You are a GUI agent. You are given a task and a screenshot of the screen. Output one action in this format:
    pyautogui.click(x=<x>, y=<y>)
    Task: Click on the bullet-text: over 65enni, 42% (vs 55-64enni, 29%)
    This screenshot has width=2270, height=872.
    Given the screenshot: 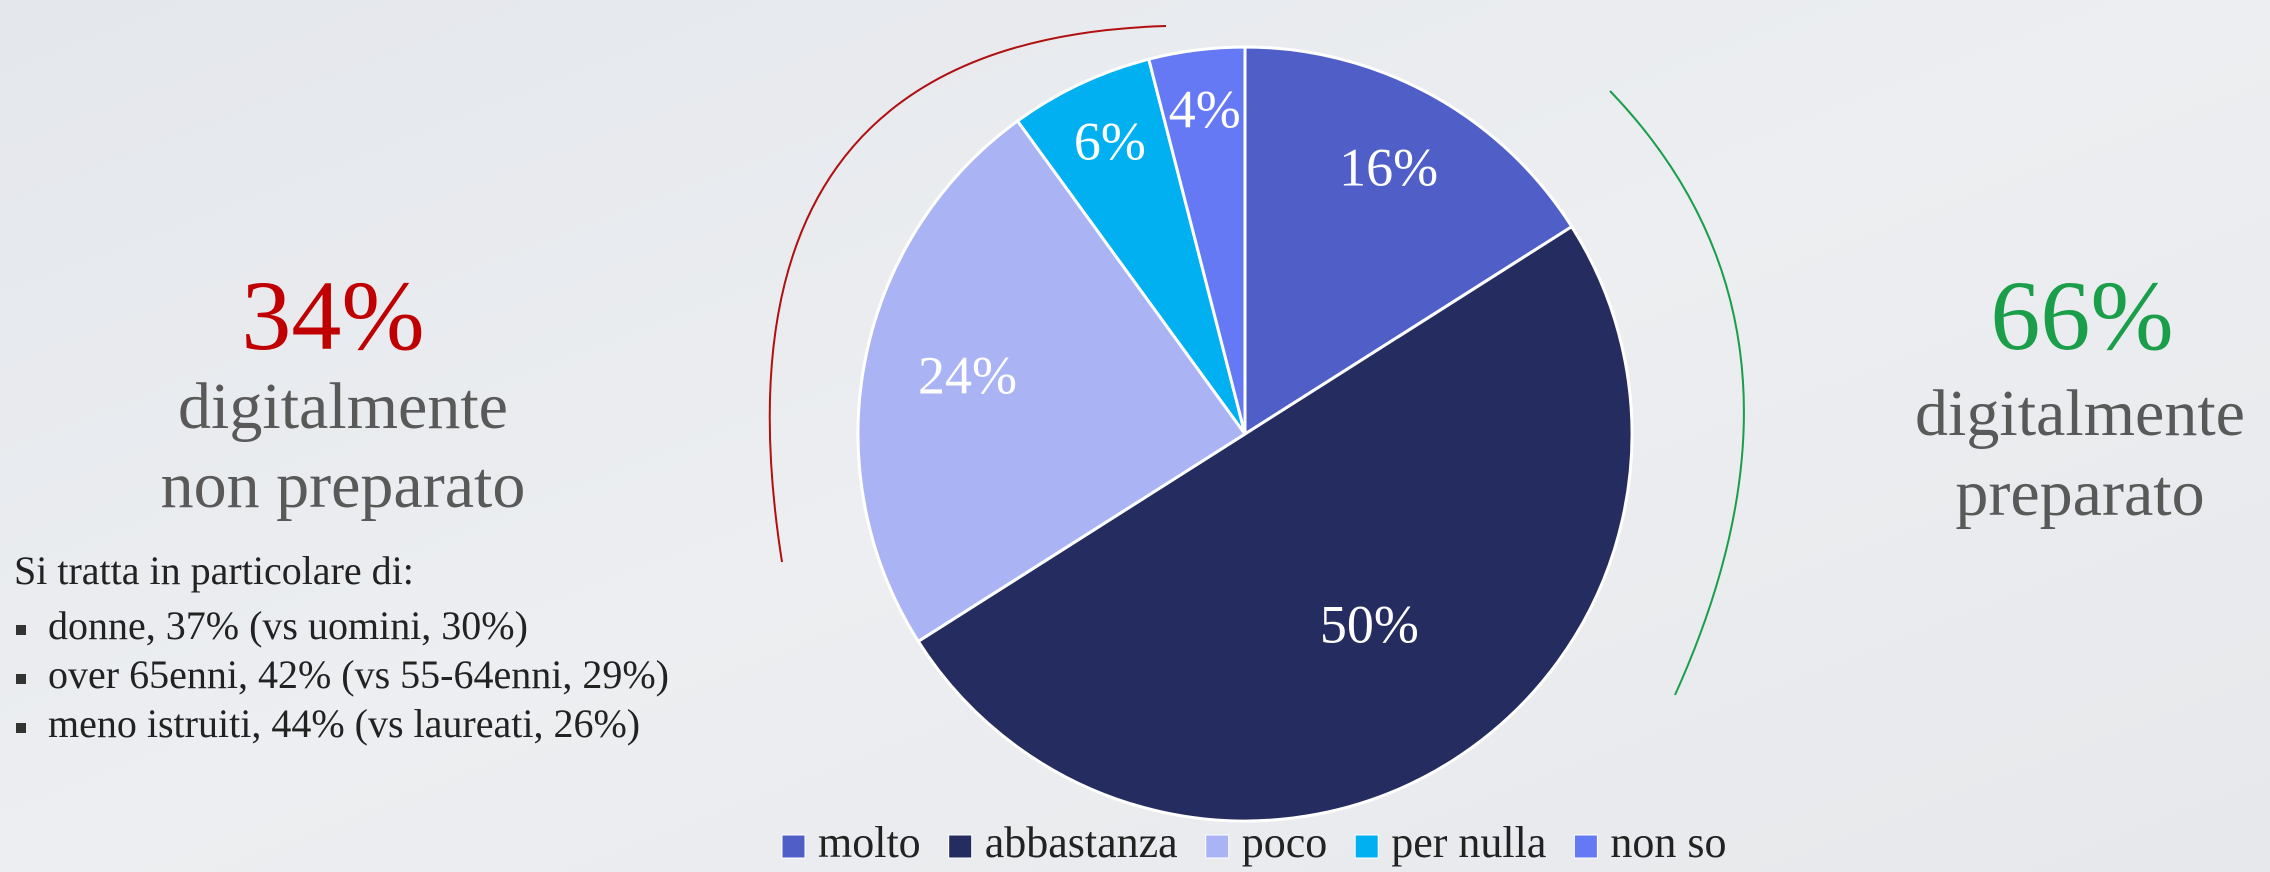 What is the action you would take?
    pyautogui.click(x=358, y=674)
    